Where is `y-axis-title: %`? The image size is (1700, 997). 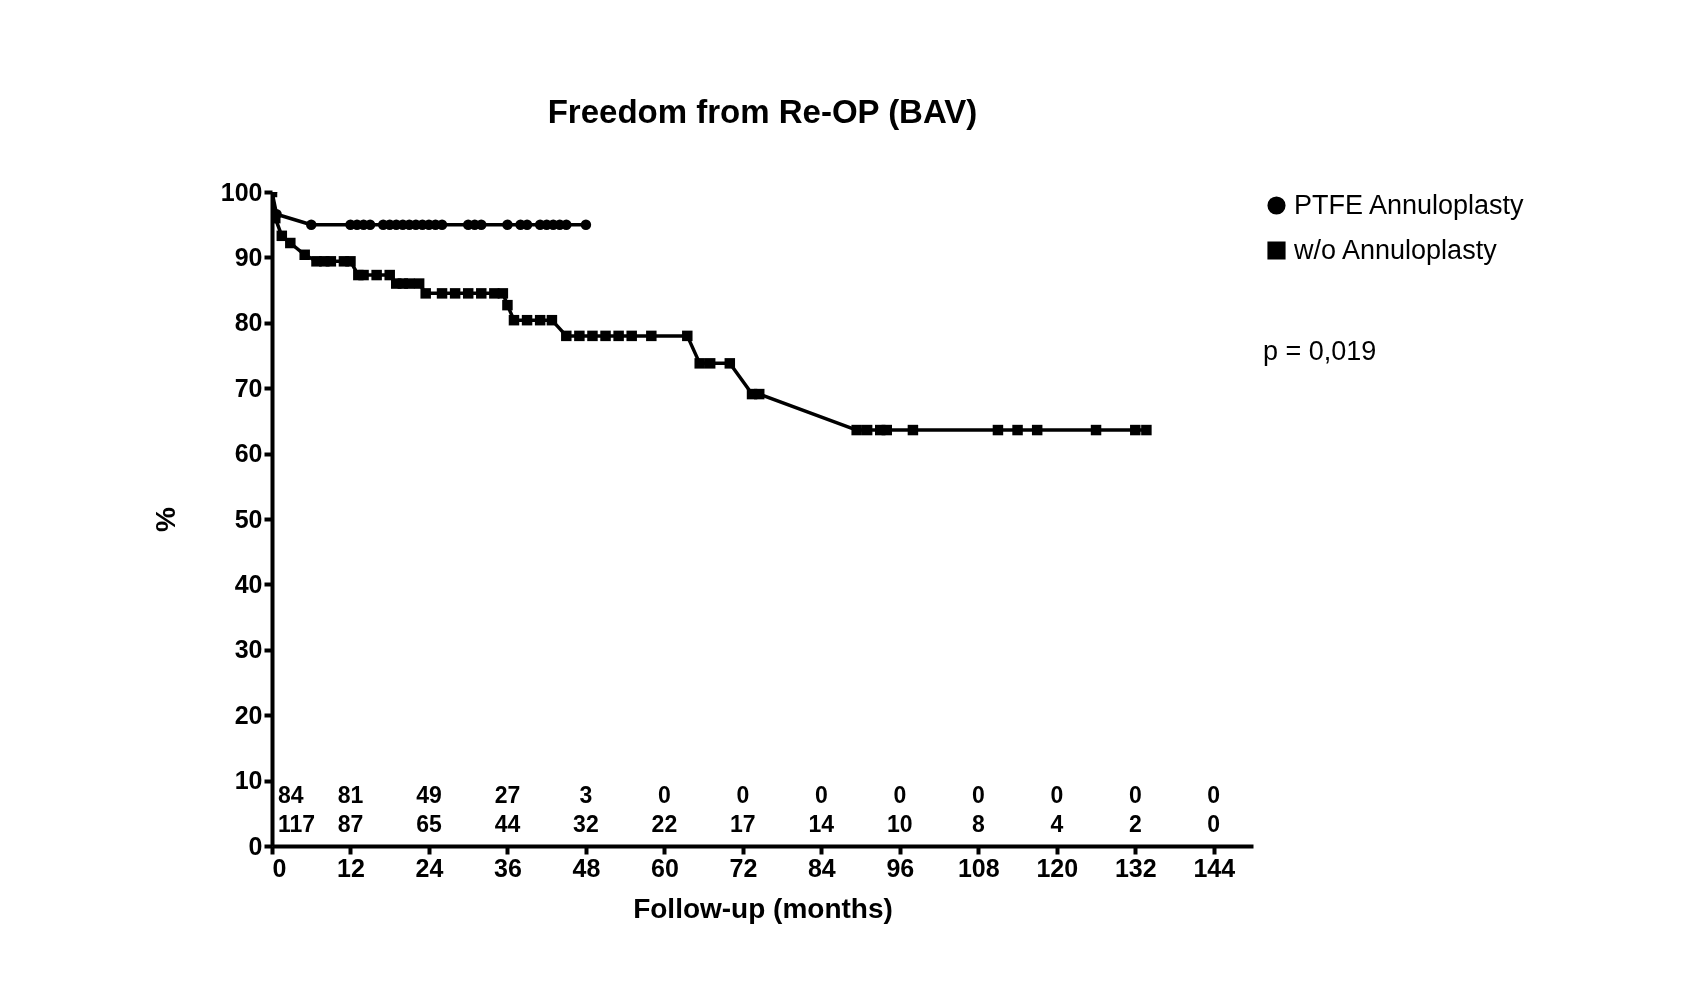
y-axis-title: % is located at coordinates (165, 519).